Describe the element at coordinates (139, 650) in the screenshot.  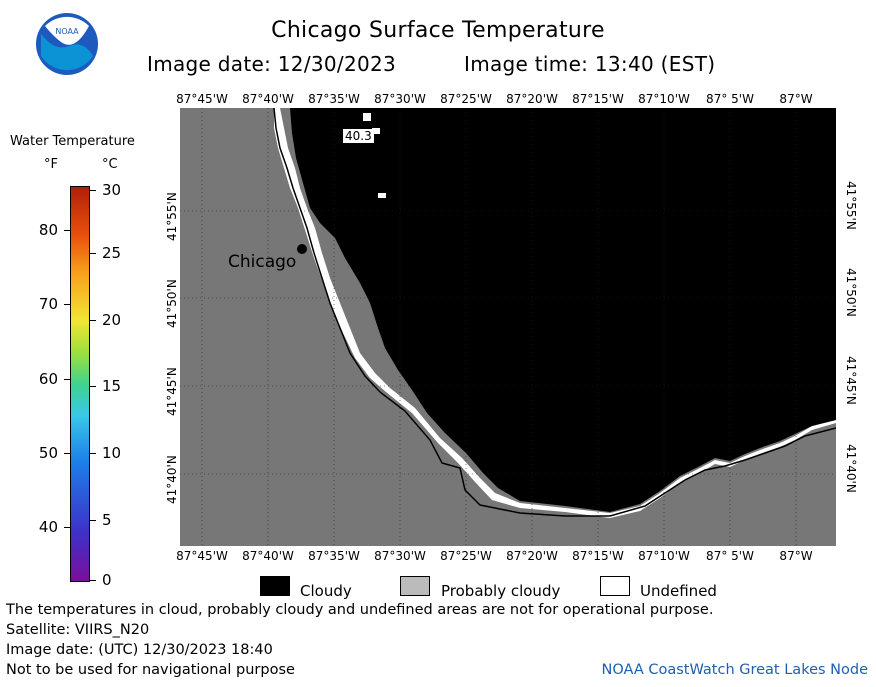
I see `utc-date: Image date: (UTC) 12/30/2023 18:40` at that location.